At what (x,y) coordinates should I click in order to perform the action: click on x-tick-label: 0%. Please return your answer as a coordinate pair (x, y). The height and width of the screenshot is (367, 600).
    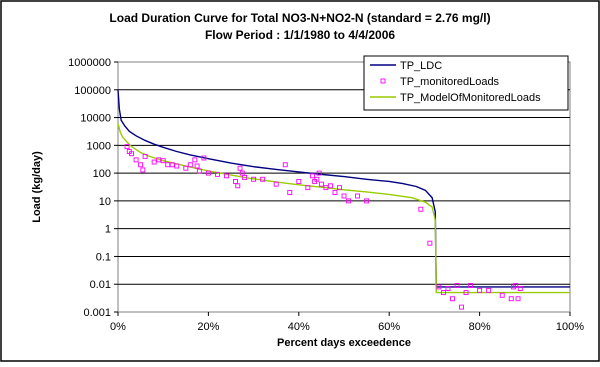
    Looking at the image, I should click on (118, 327).